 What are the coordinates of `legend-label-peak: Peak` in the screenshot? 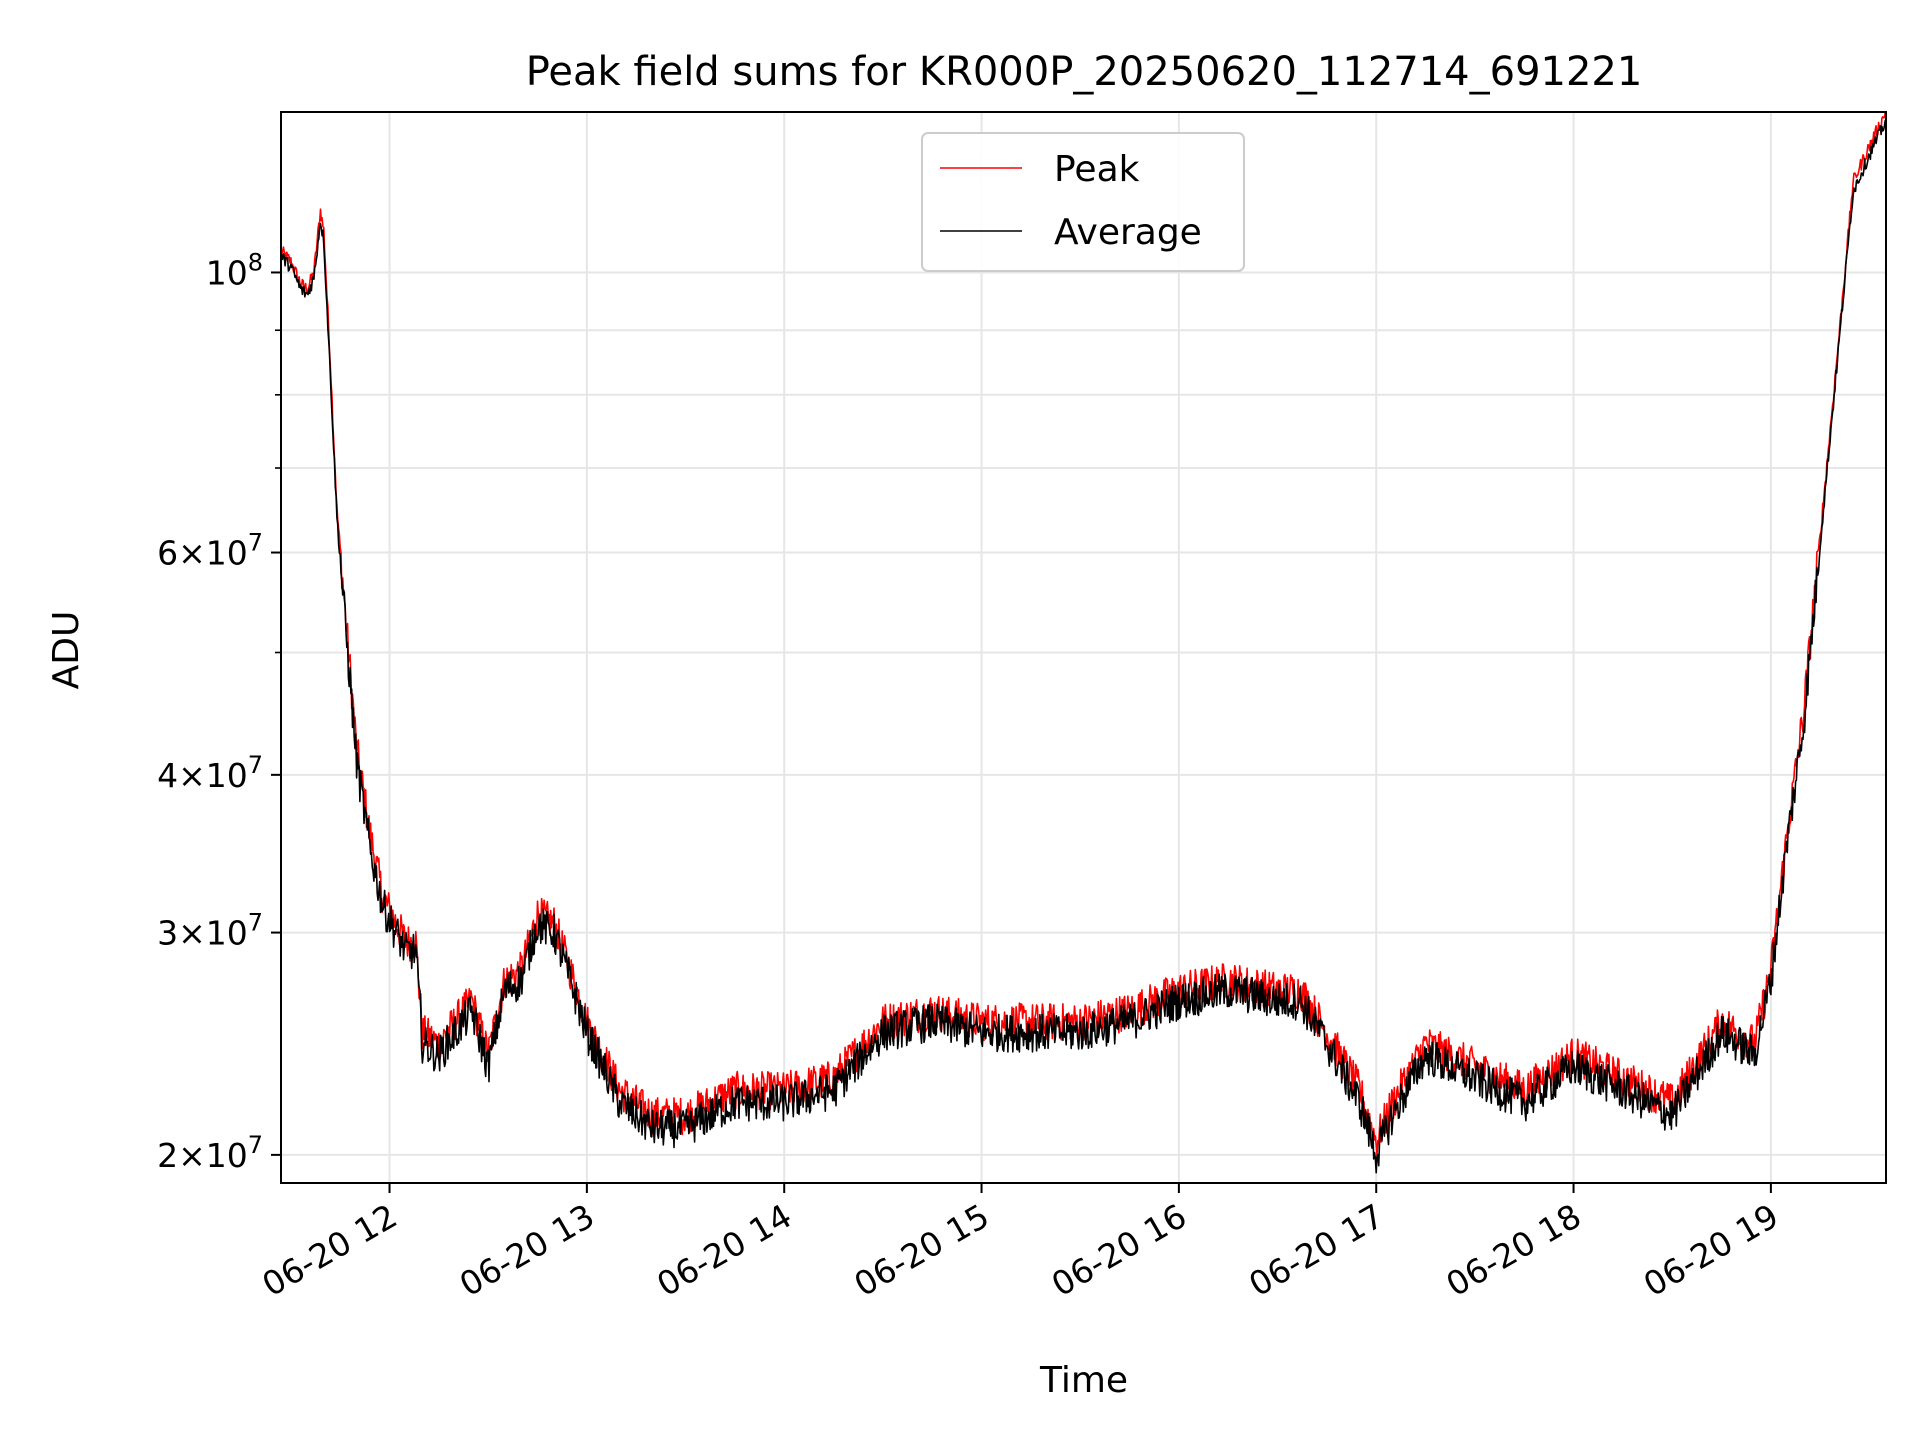 It's located at (1097, 169).